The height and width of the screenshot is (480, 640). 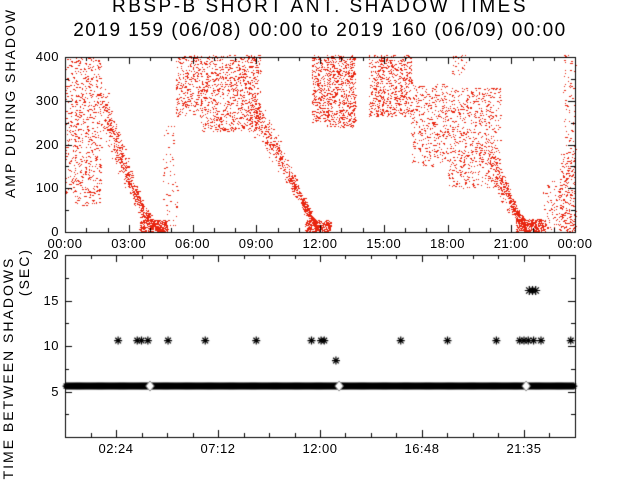 I want to click on bottom-panel-x-tick-label: 12:00, so click(x=320, y=448).